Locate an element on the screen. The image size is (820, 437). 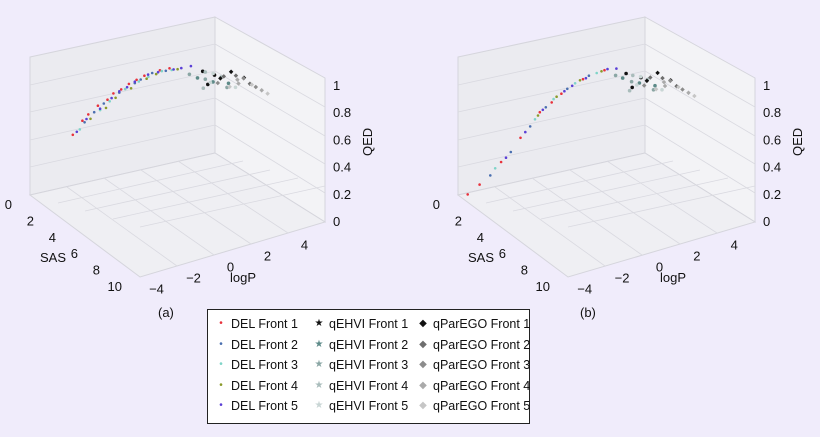
panel-b-zlabel: QED is located at coordinates (797, 142).